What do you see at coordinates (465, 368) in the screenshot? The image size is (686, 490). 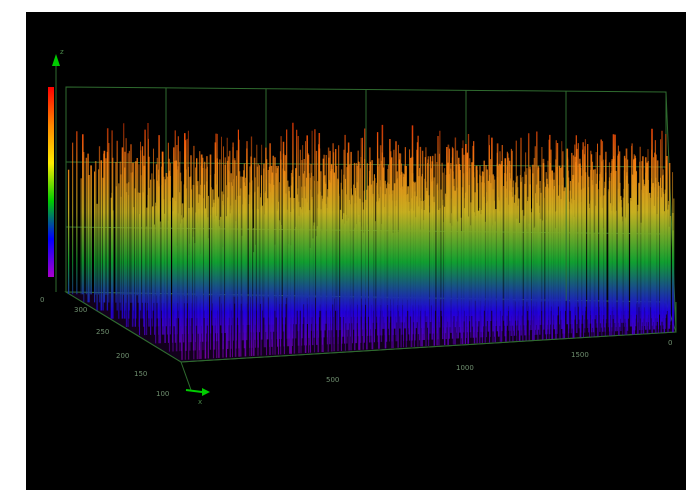 I see `x-tick: 1000` at bounding box center [465, 368].